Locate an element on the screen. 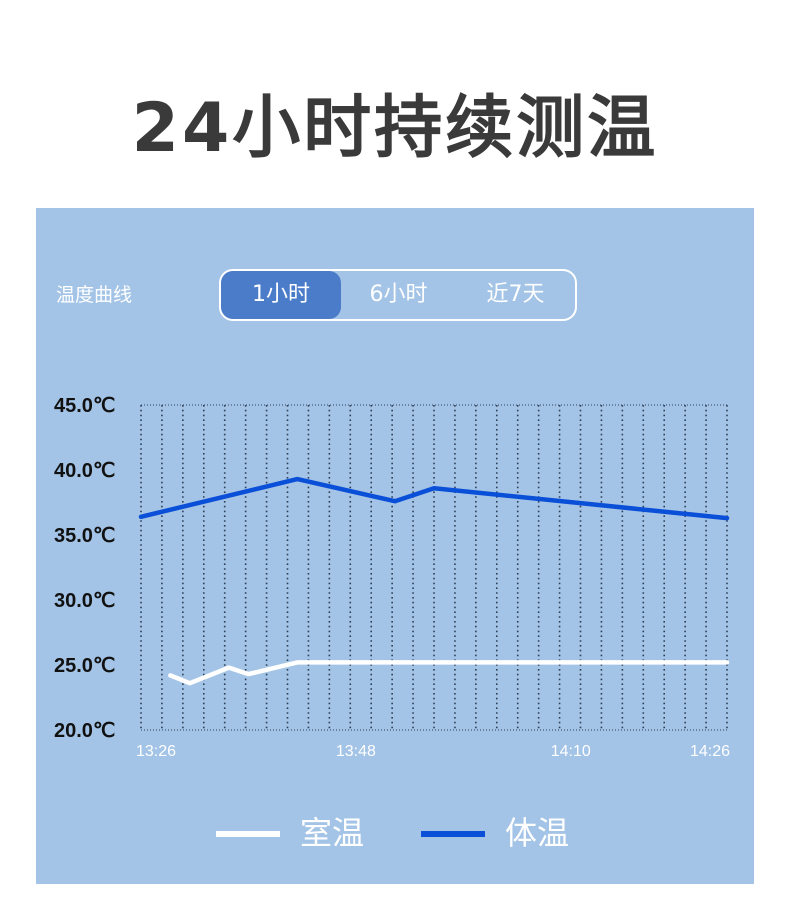 The height and width of the screenshot is (901, 790). page-title: 24小时持续测温 is located at coordinates (395, 128).